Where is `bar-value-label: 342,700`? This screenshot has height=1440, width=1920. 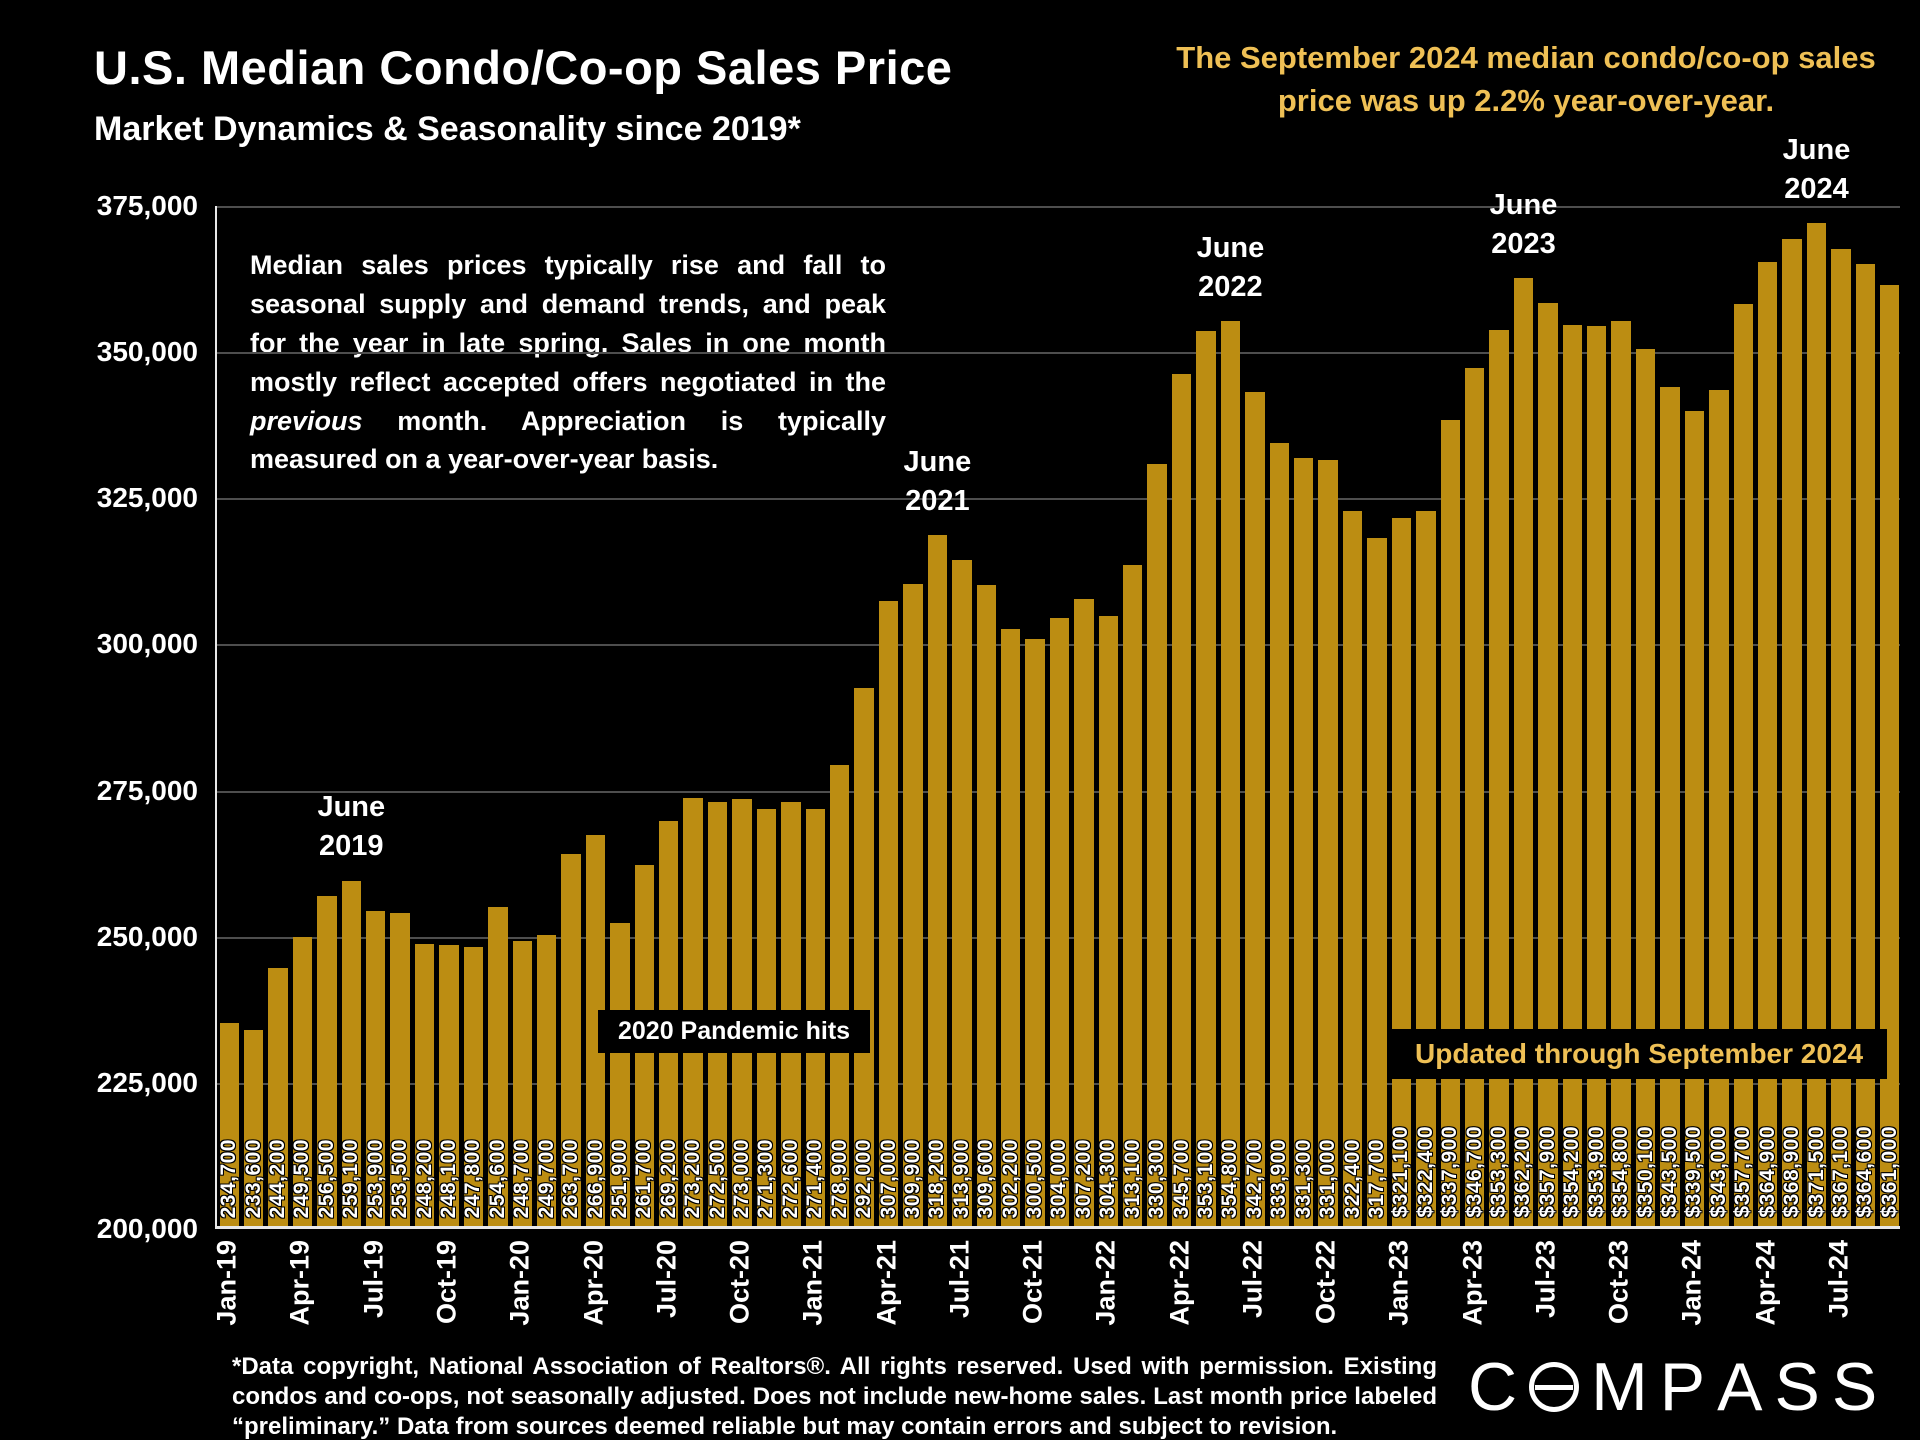
bar-value-label: 342,700 is located at coordinates (1254, 1178).